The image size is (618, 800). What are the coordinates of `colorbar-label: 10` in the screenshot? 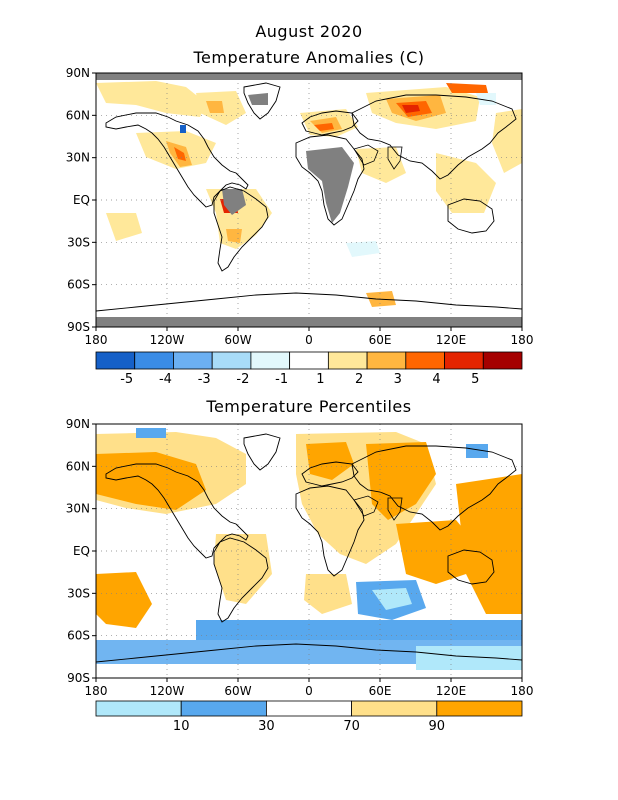 It's located at (181, 726).